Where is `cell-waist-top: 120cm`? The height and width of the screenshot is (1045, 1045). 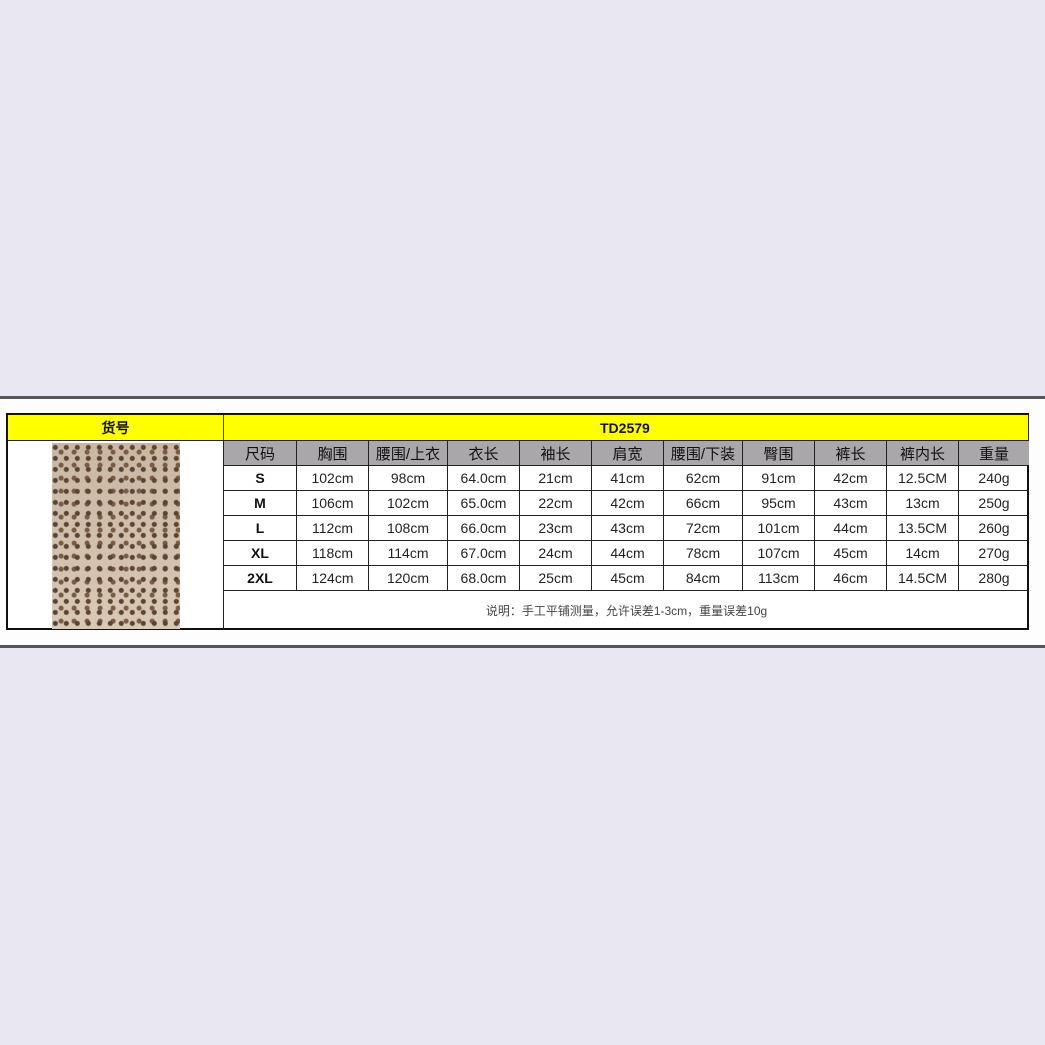 cell-waist-top: 120cm is located at coordinates (408, 578).